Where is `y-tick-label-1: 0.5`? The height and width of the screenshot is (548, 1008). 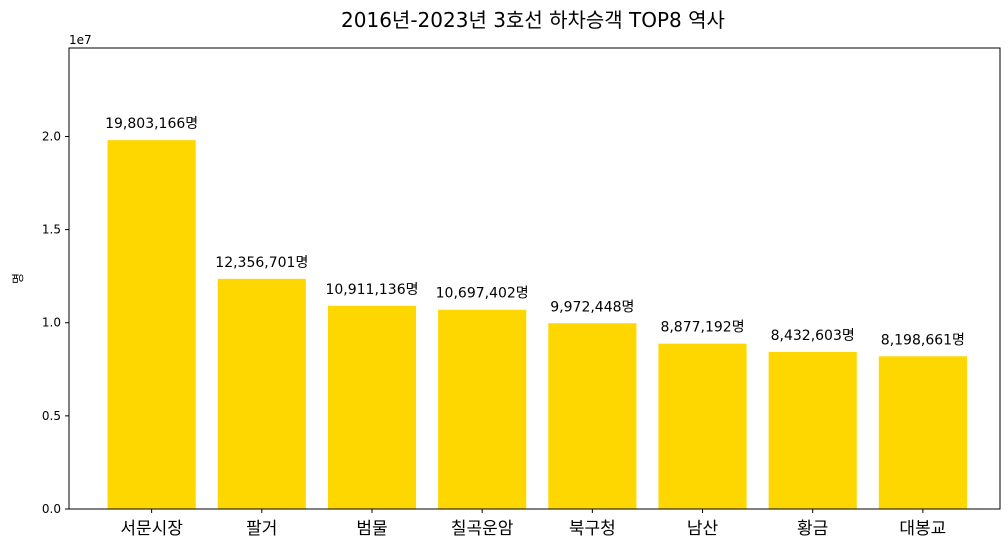 y-tick-label-1: 0.5 is located at coordinates (51, 416).